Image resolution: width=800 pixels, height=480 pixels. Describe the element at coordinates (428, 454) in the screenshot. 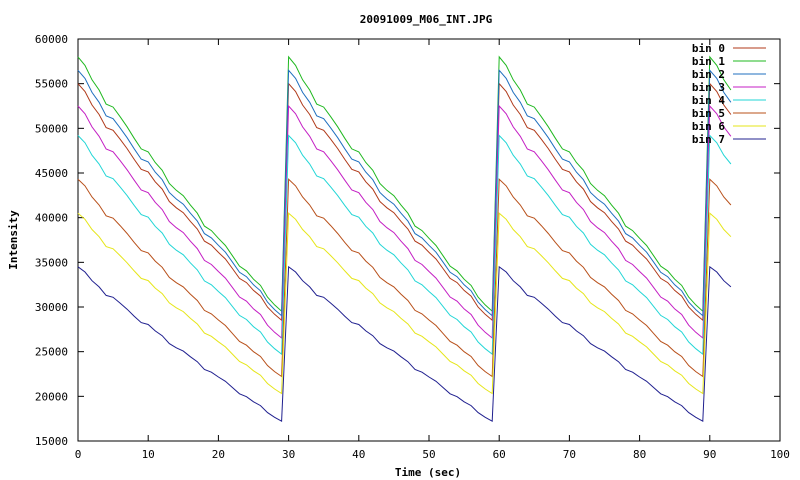

I see `x-tick-label: 50` at that location.